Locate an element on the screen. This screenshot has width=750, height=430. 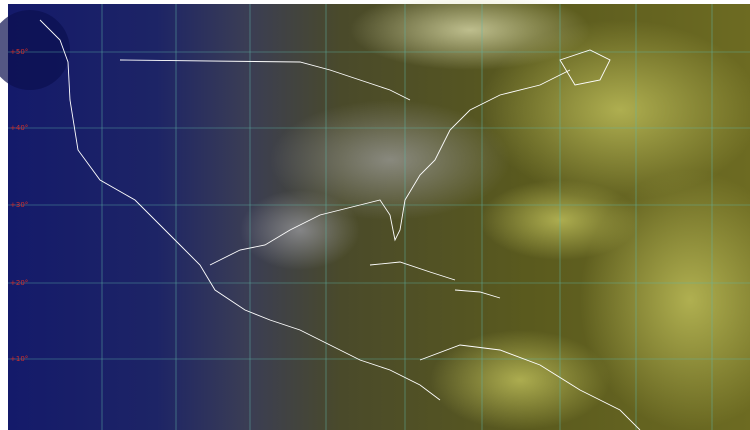
latitude-labels: +50° +40° +30° +20° +10° is located at coordinates (19, 205).